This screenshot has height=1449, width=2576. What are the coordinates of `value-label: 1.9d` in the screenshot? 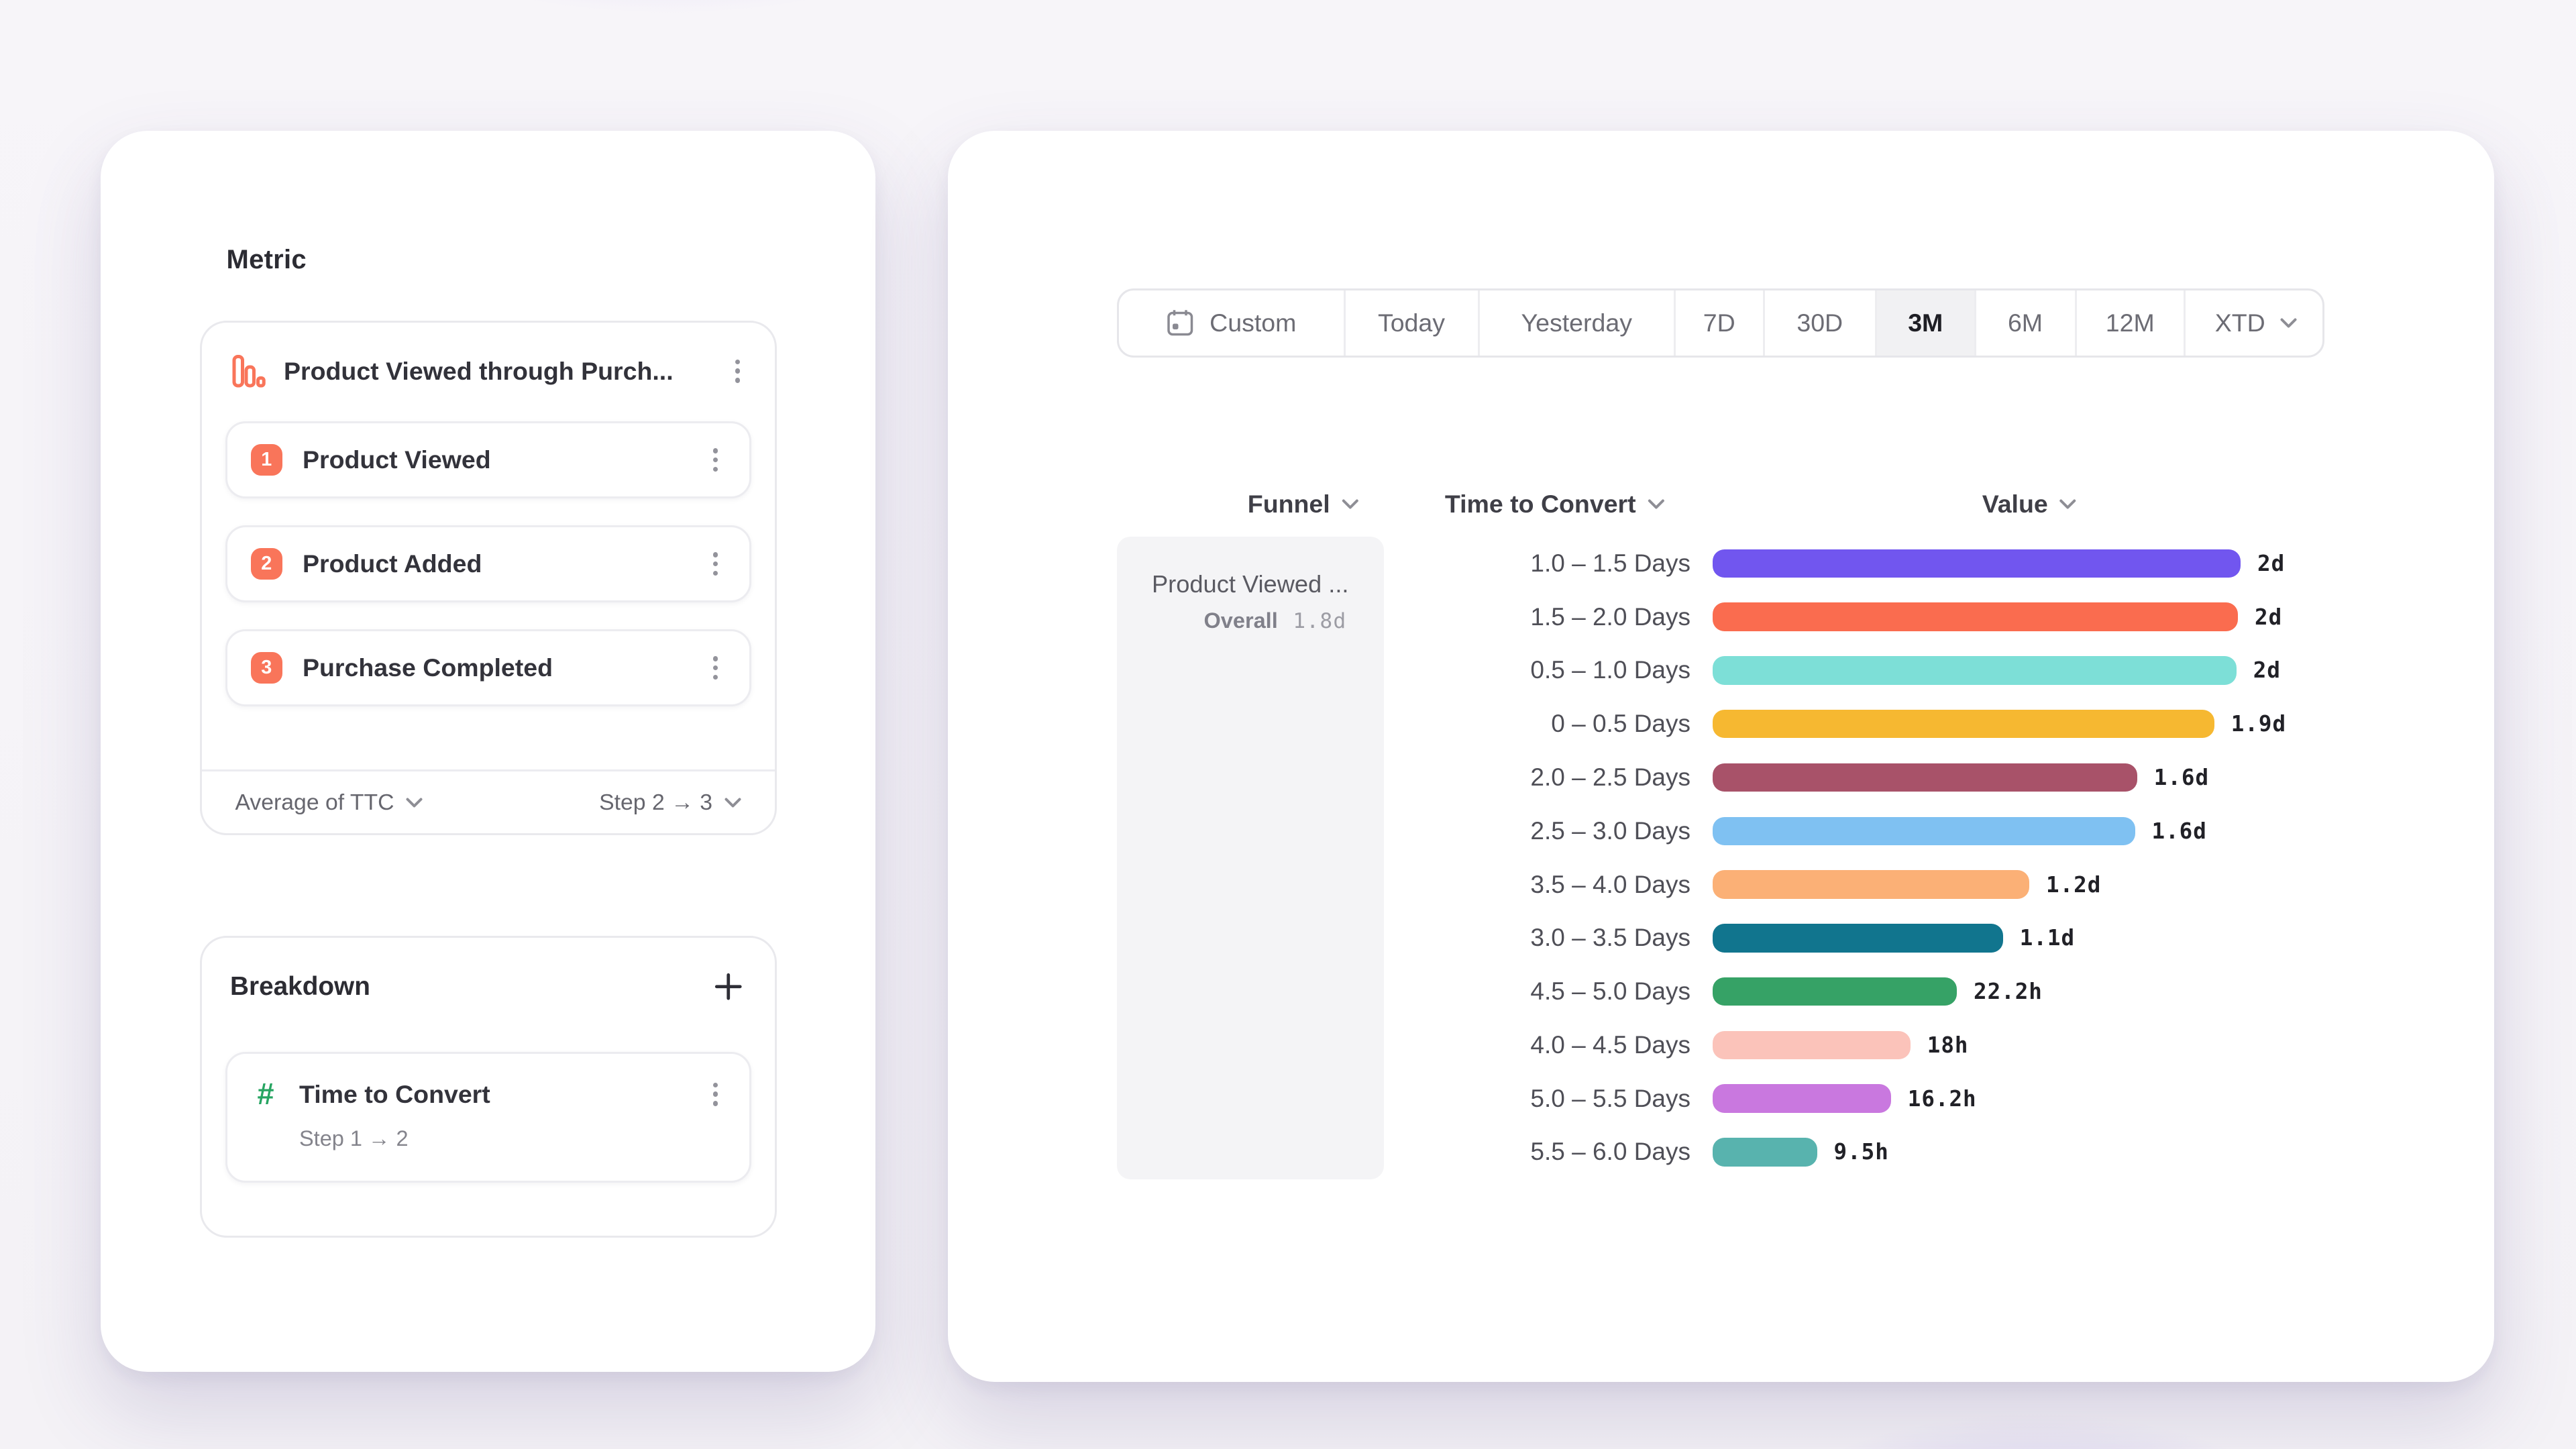 It's located at (2259, 724).